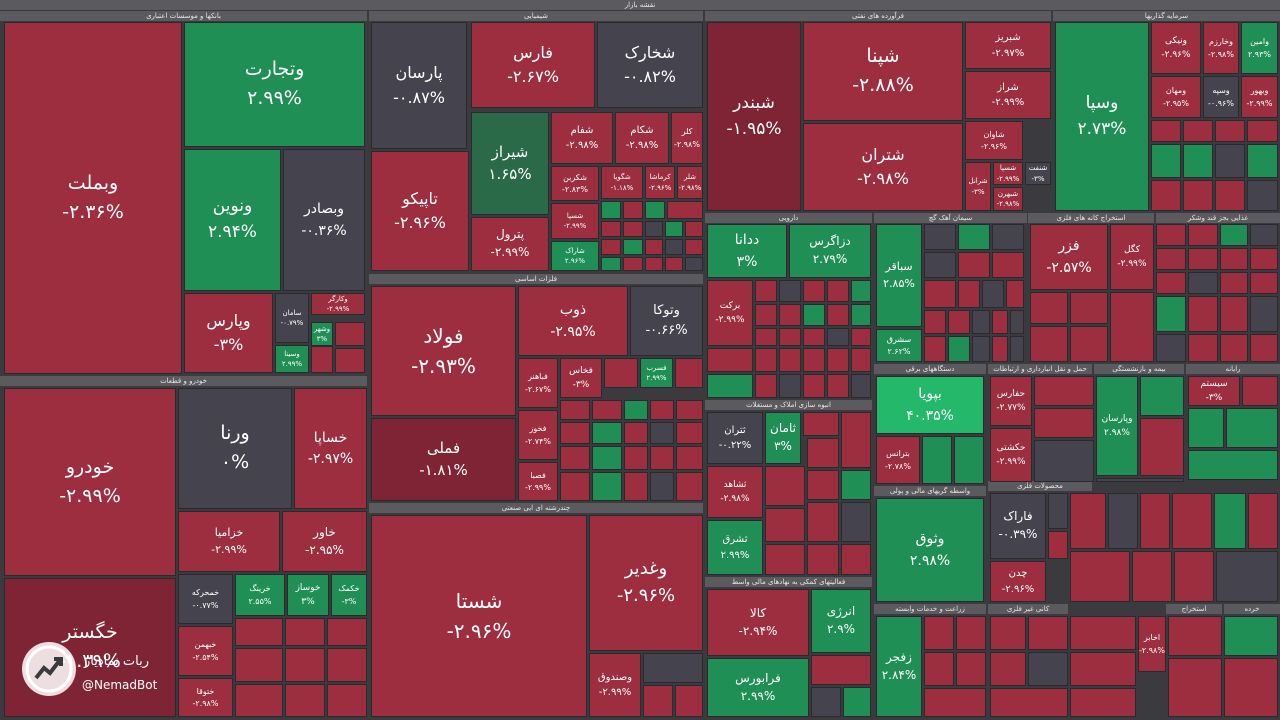 This screenshot has height=720, width=1280. Describe the element at coordinates (1152, 644) in the screenshot. I see `stock-tile: اخابر -۲.۹۸%` at that location.